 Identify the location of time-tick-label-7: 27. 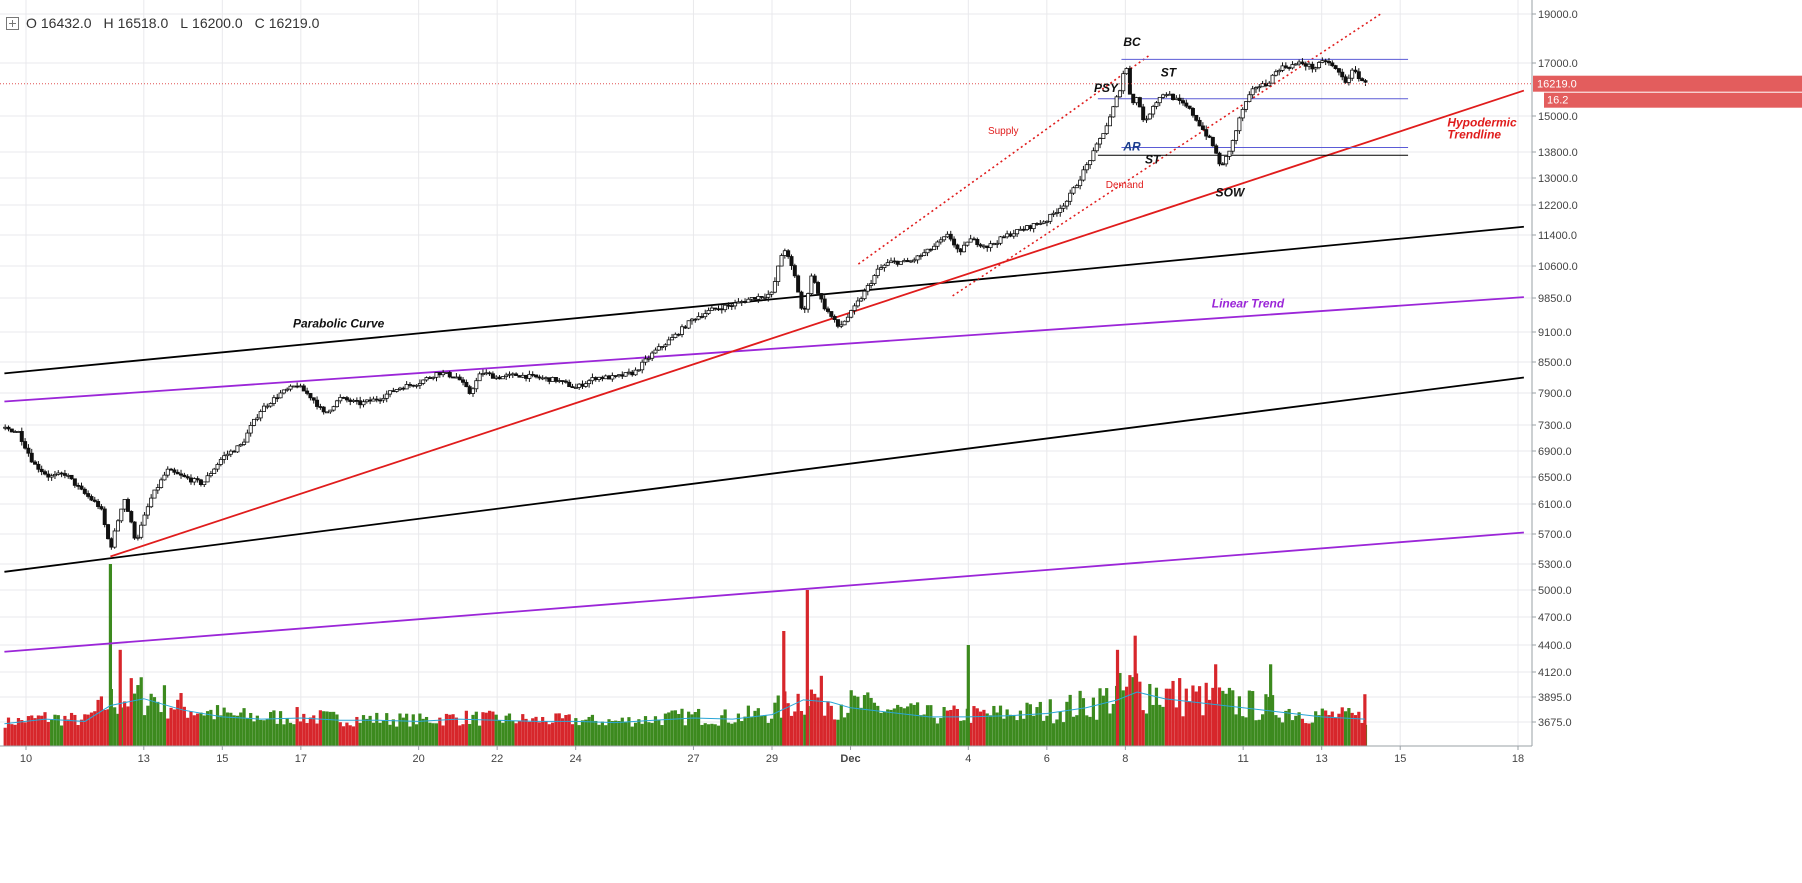
(693, 759).